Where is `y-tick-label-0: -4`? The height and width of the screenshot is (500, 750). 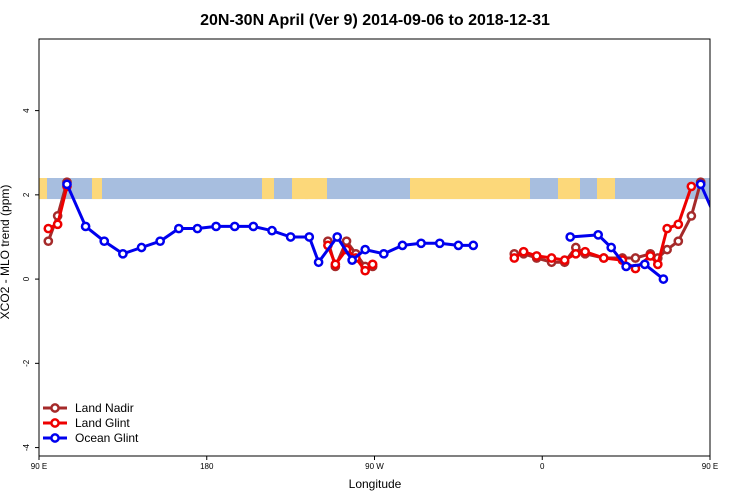
y-tick-label-0: -4 is located at coordinates (26, 447).